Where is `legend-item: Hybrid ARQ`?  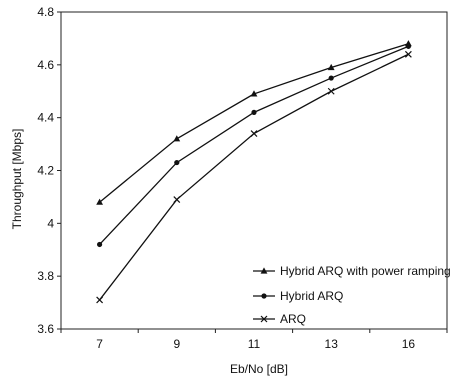
legend-item: Hybrid ARQ is located at coordinates (298, 296).